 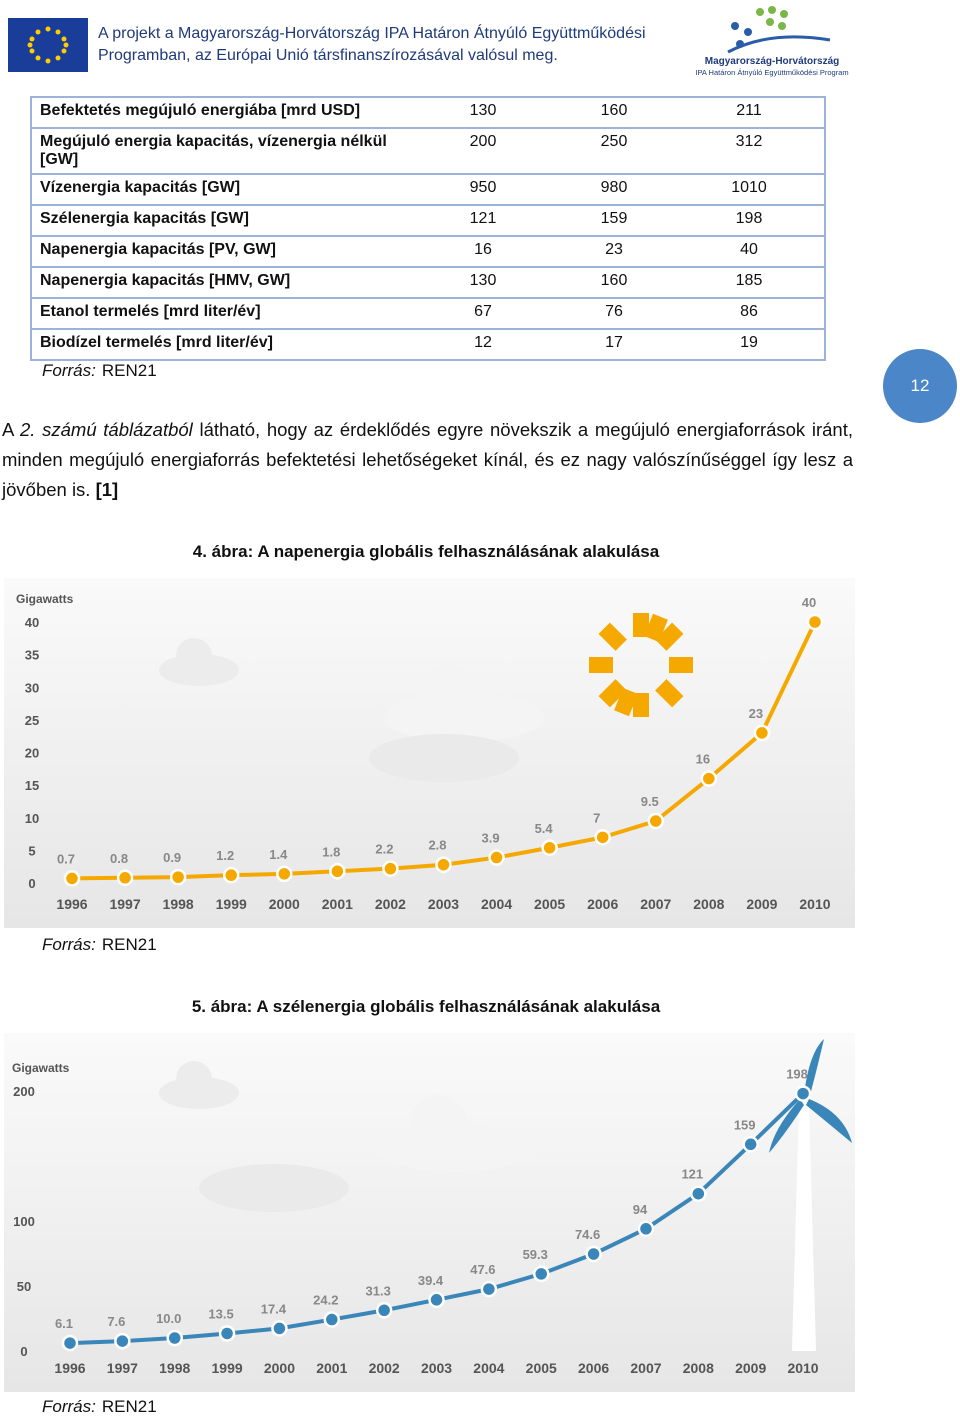 I want to click on row-label: Befektetés megújuló energiába [mrd USD], so click(x=221, y=112).